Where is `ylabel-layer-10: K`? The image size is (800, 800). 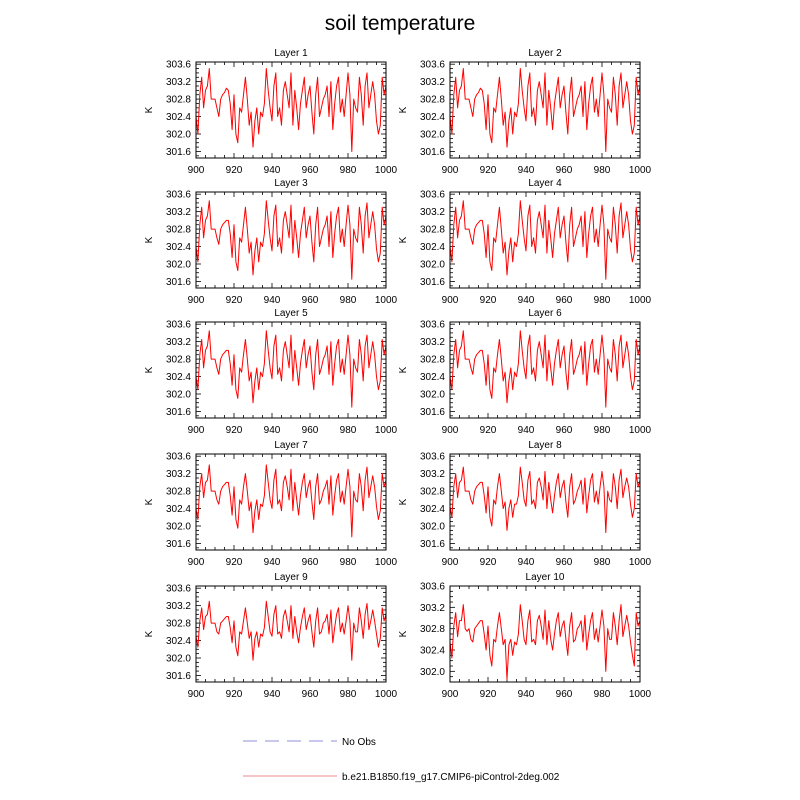
ylabel-layer-10: K is located at coordinates (403, 633).